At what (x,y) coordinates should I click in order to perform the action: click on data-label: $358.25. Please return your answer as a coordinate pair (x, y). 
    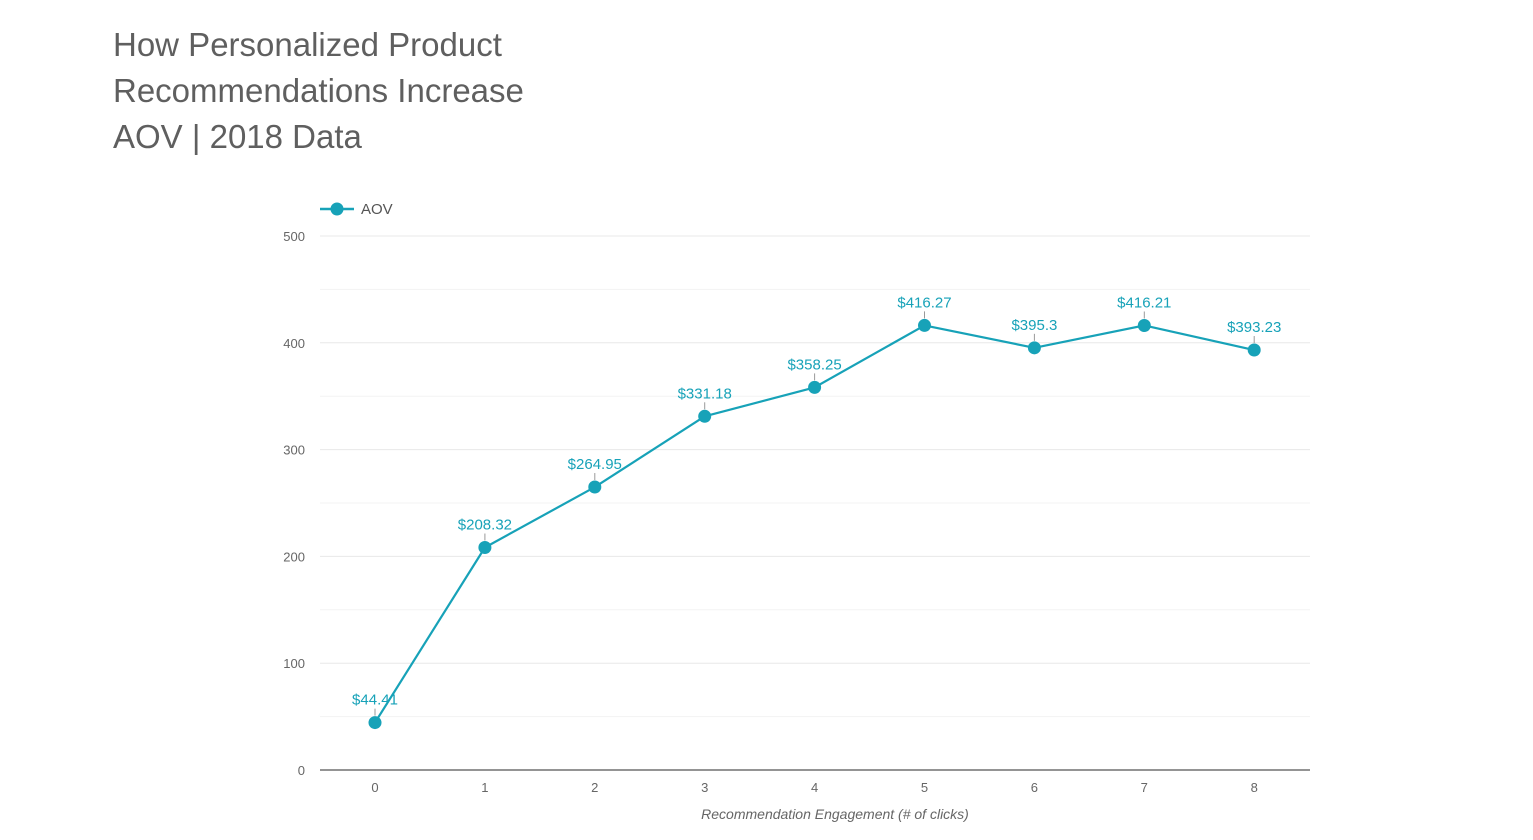
    Looking at the image, I should click on (814, 364).